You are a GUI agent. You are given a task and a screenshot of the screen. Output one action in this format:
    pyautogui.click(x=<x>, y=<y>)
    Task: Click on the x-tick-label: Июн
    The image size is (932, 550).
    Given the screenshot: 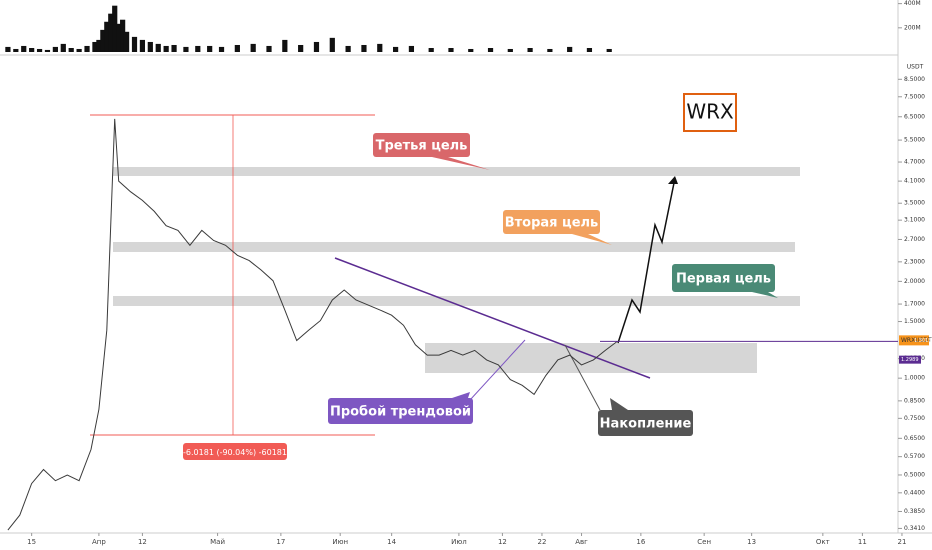 What is the action you would take?
    pyautogui.click(x=340, y=542)
    